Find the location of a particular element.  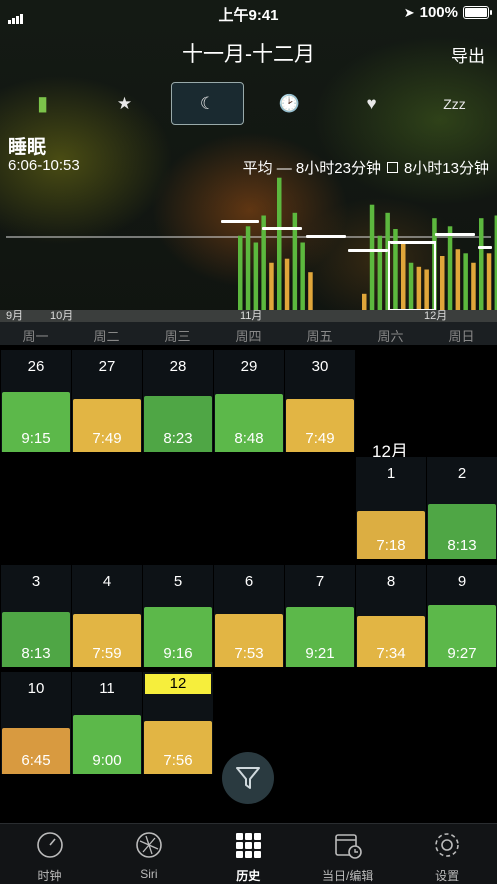

tab-grid: 历史 is located at coordinates (248, 857).